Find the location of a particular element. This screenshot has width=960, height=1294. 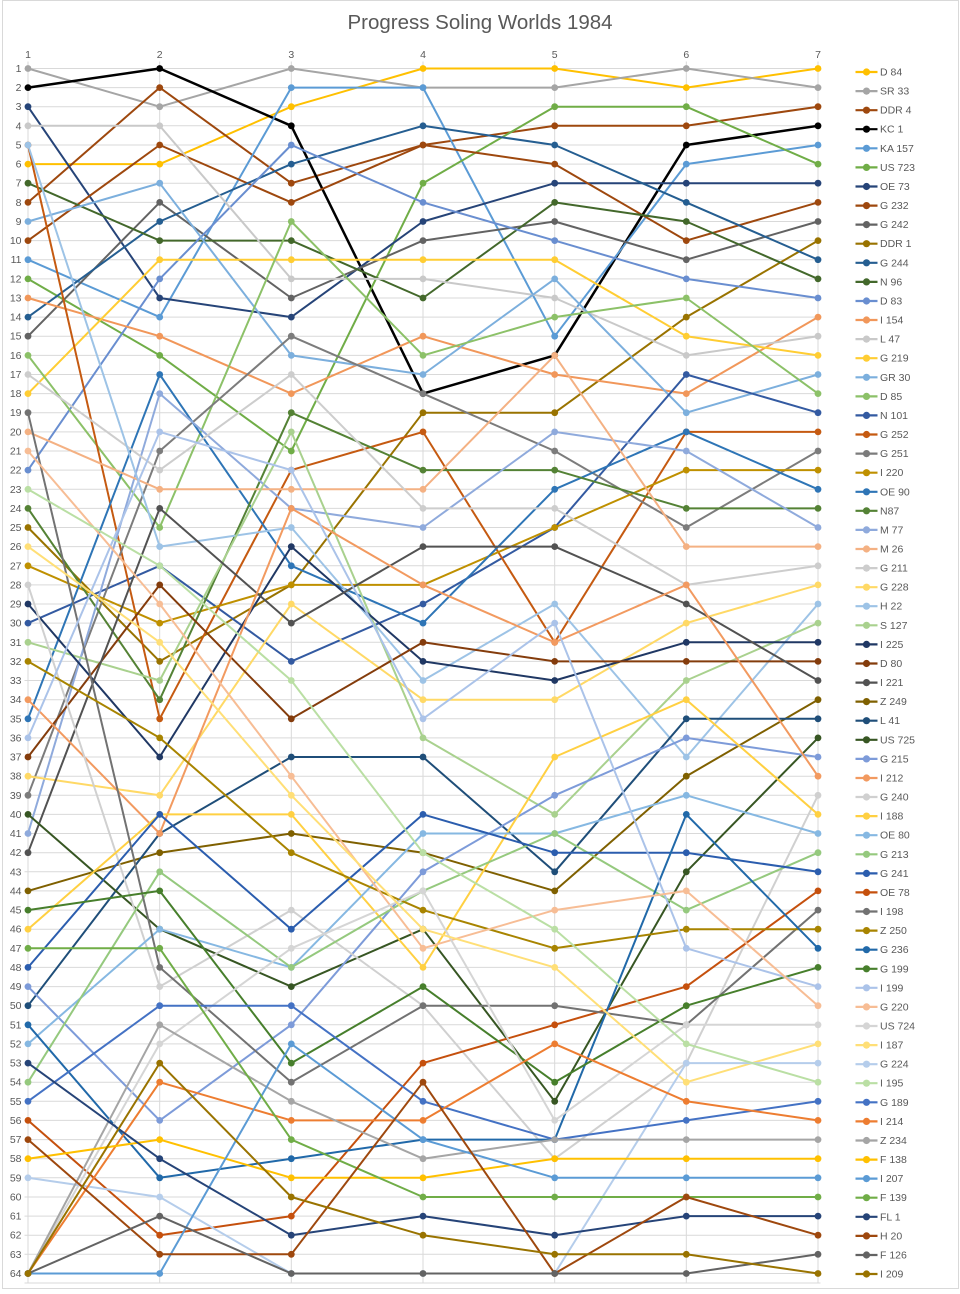

svg-text: 13 is located at coordinates (16, 299).